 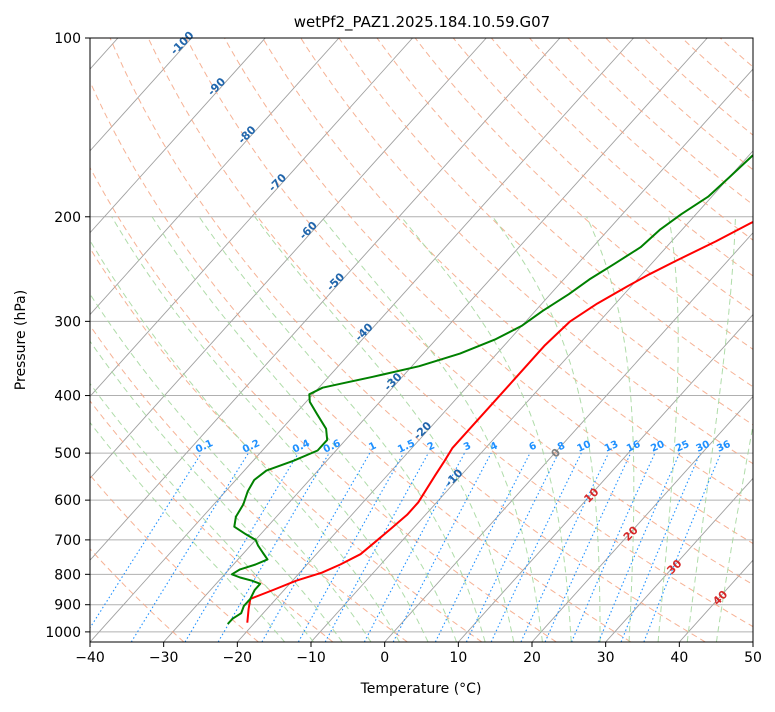 I want to click on x-tick-label: 10, so click(x=458, y=658).